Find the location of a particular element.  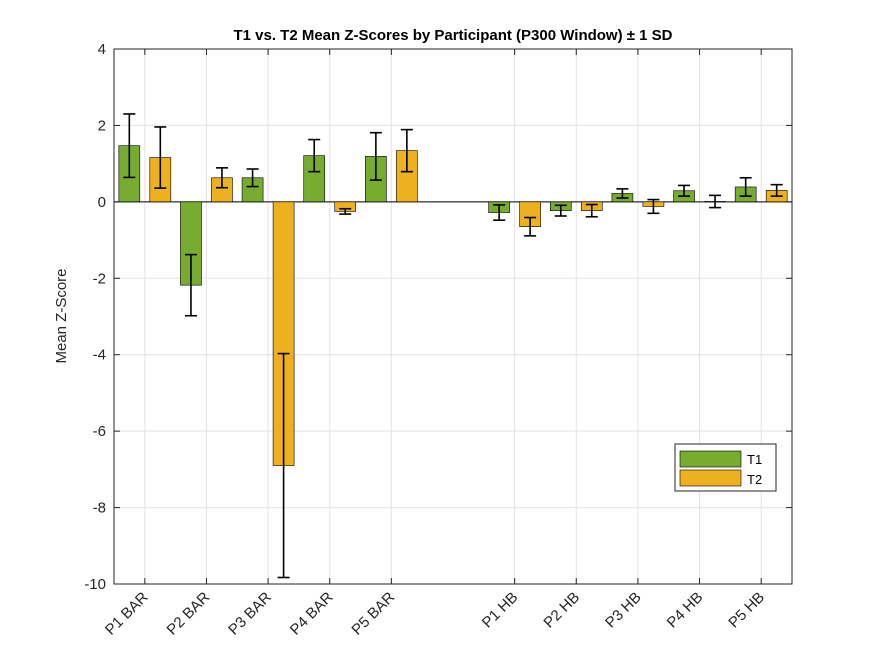

y-tick-label: 2 is located at coordinates (102, 125).